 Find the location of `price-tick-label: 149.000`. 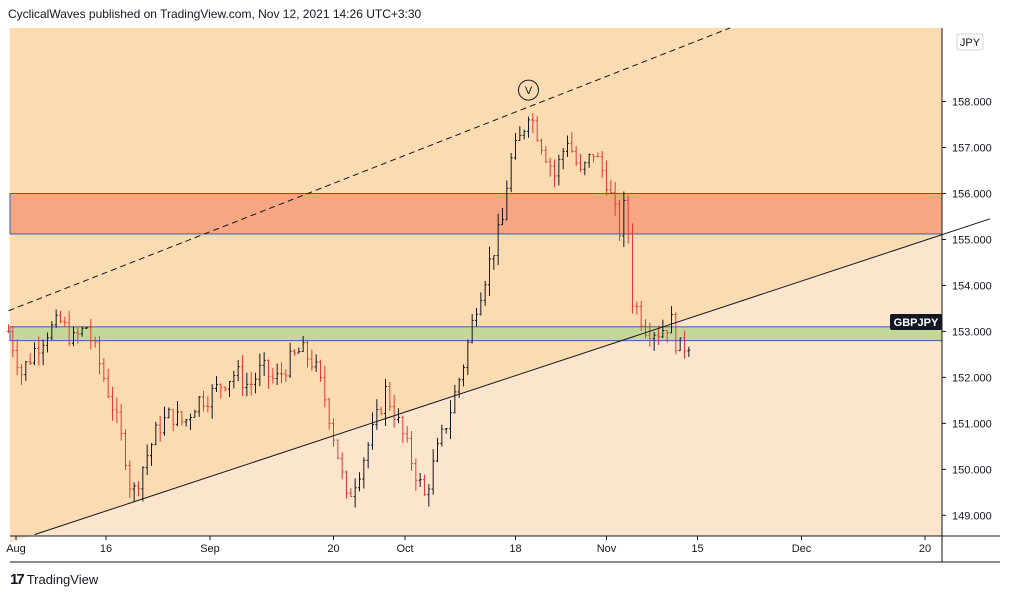

price-tick-label: 149.000 is located at coordinates (972, 516).